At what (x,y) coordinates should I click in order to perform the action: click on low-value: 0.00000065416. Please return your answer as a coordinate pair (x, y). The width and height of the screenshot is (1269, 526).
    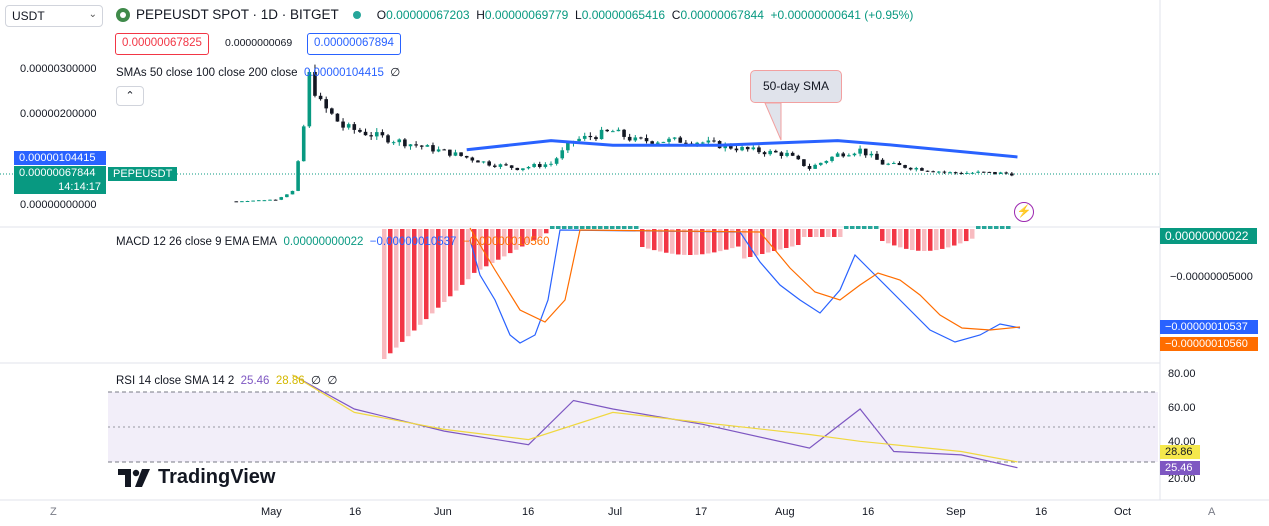
    Looking at the image, I should click on (623, 14).